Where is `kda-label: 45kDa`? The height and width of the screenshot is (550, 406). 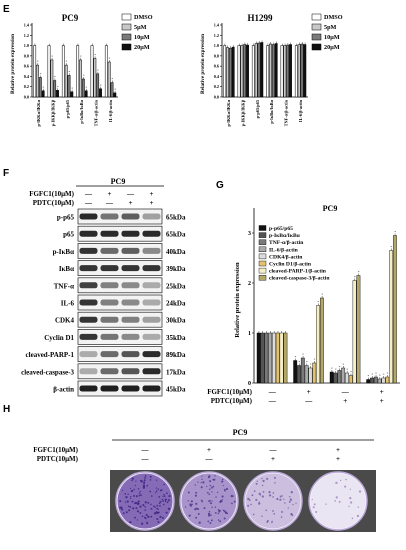 kda-label: 45kDa is located at coordinates (176, 390).